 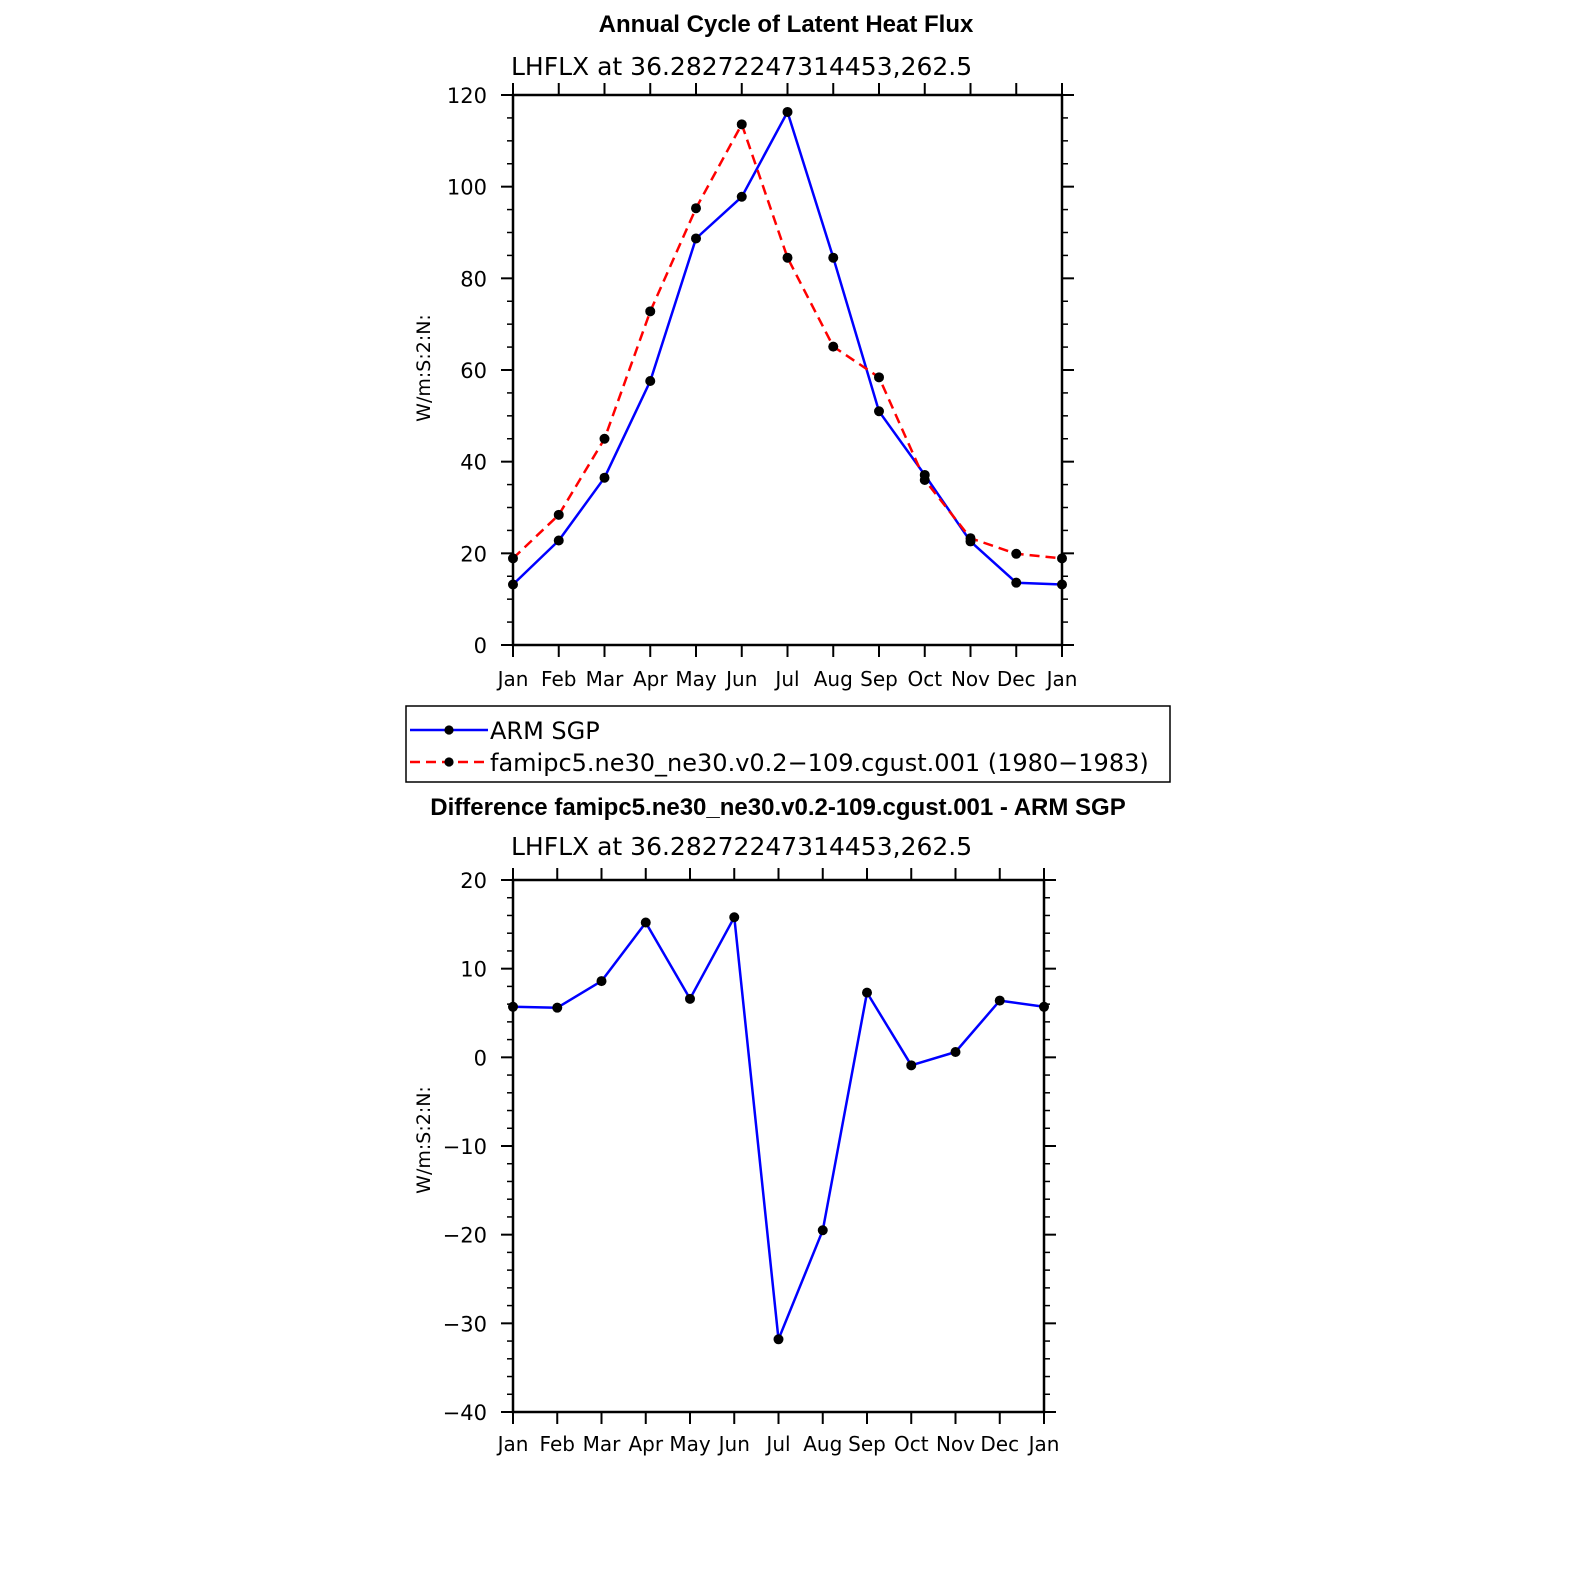 What do you see at coordinates (465, 1413) in the screenshot?
I see `y-tick-label: −40` at bounding box center [465, 1413].